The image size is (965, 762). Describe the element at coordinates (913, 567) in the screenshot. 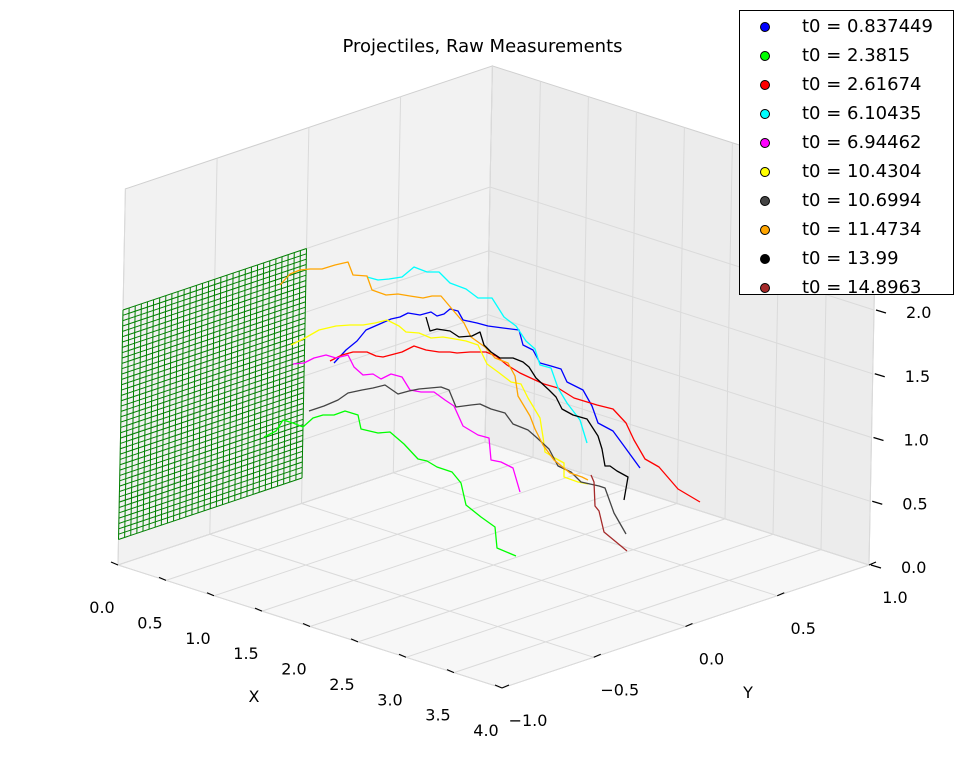

I see `z-tick-label: 0.0` at that location.